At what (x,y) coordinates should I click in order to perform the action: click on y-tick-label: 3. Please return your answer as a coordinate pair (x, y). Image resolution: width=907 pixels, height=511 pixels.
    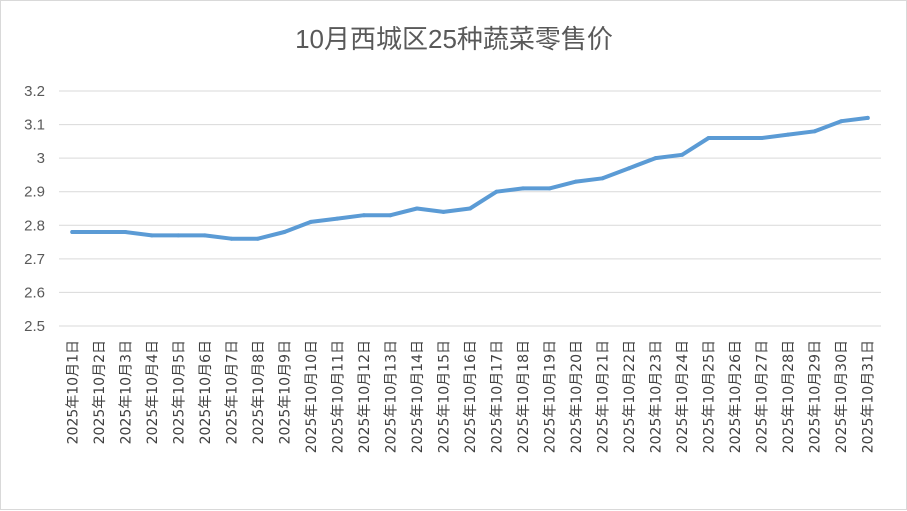
    Looking at the image, I should click on (41, 158).